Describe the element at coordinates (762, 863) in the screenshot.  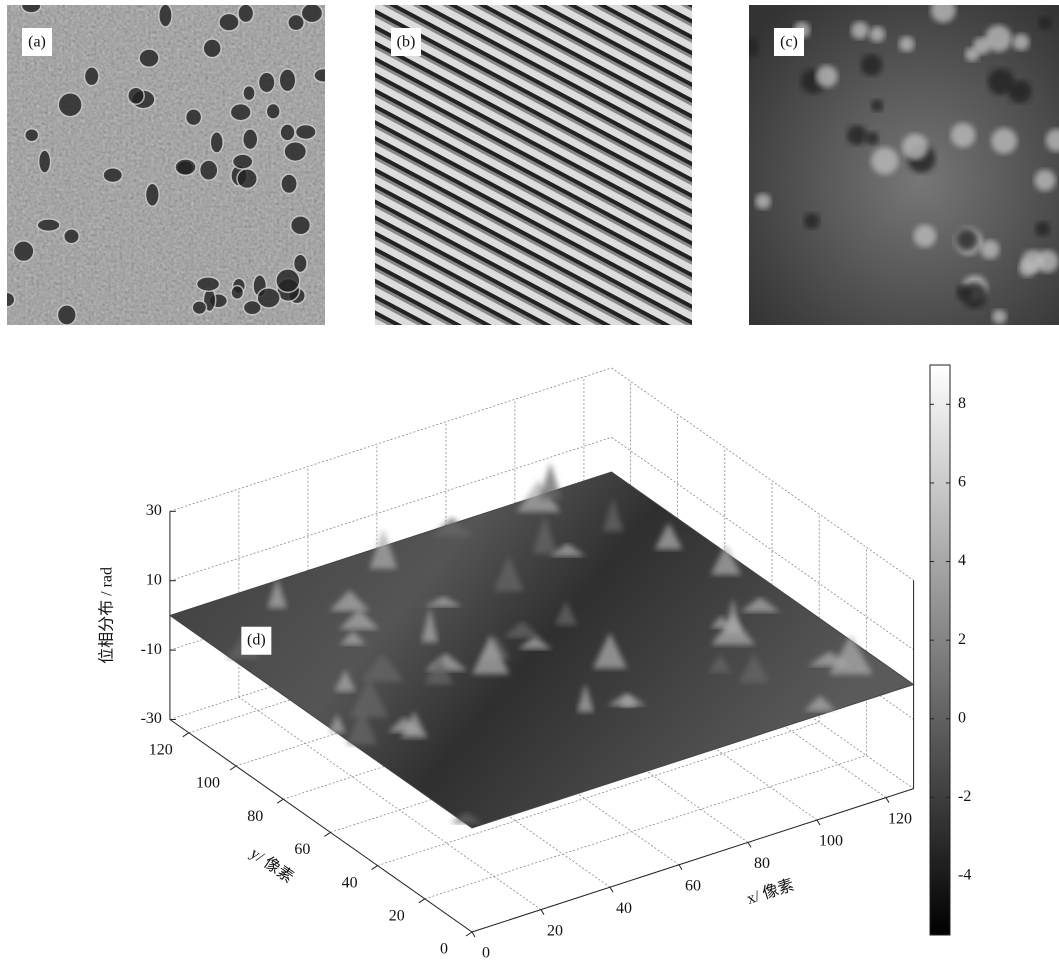
I see `x-tick-label: 80` at that location.